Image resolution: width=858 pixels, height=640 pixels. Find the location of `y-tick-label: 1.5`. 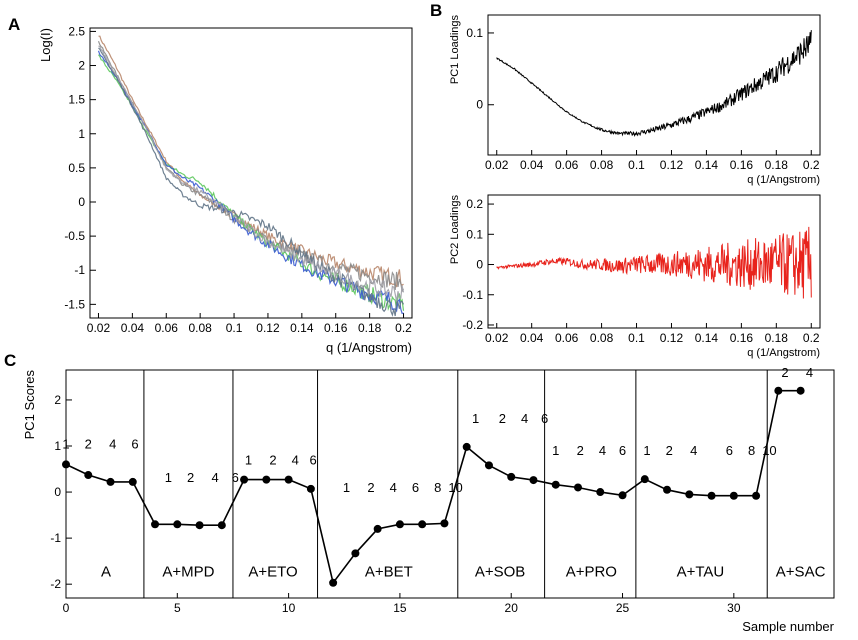

y-tick-label: 1.5 is located at coordinates (76, 100).